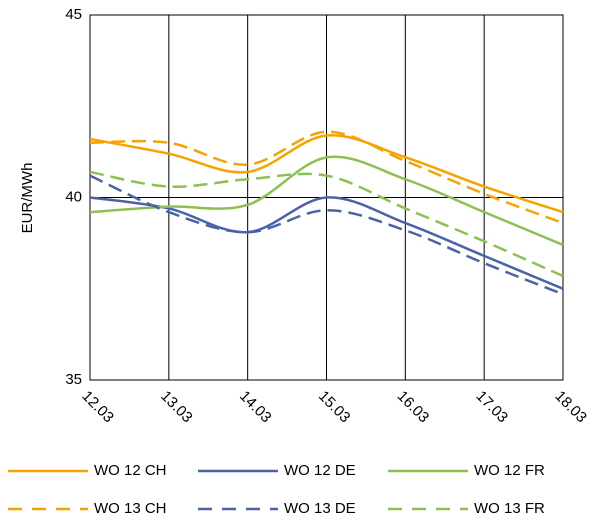 The height and width of the screenshot is (521, 596). I want to click on x-tick-label: 16.03, so click(413, 407).